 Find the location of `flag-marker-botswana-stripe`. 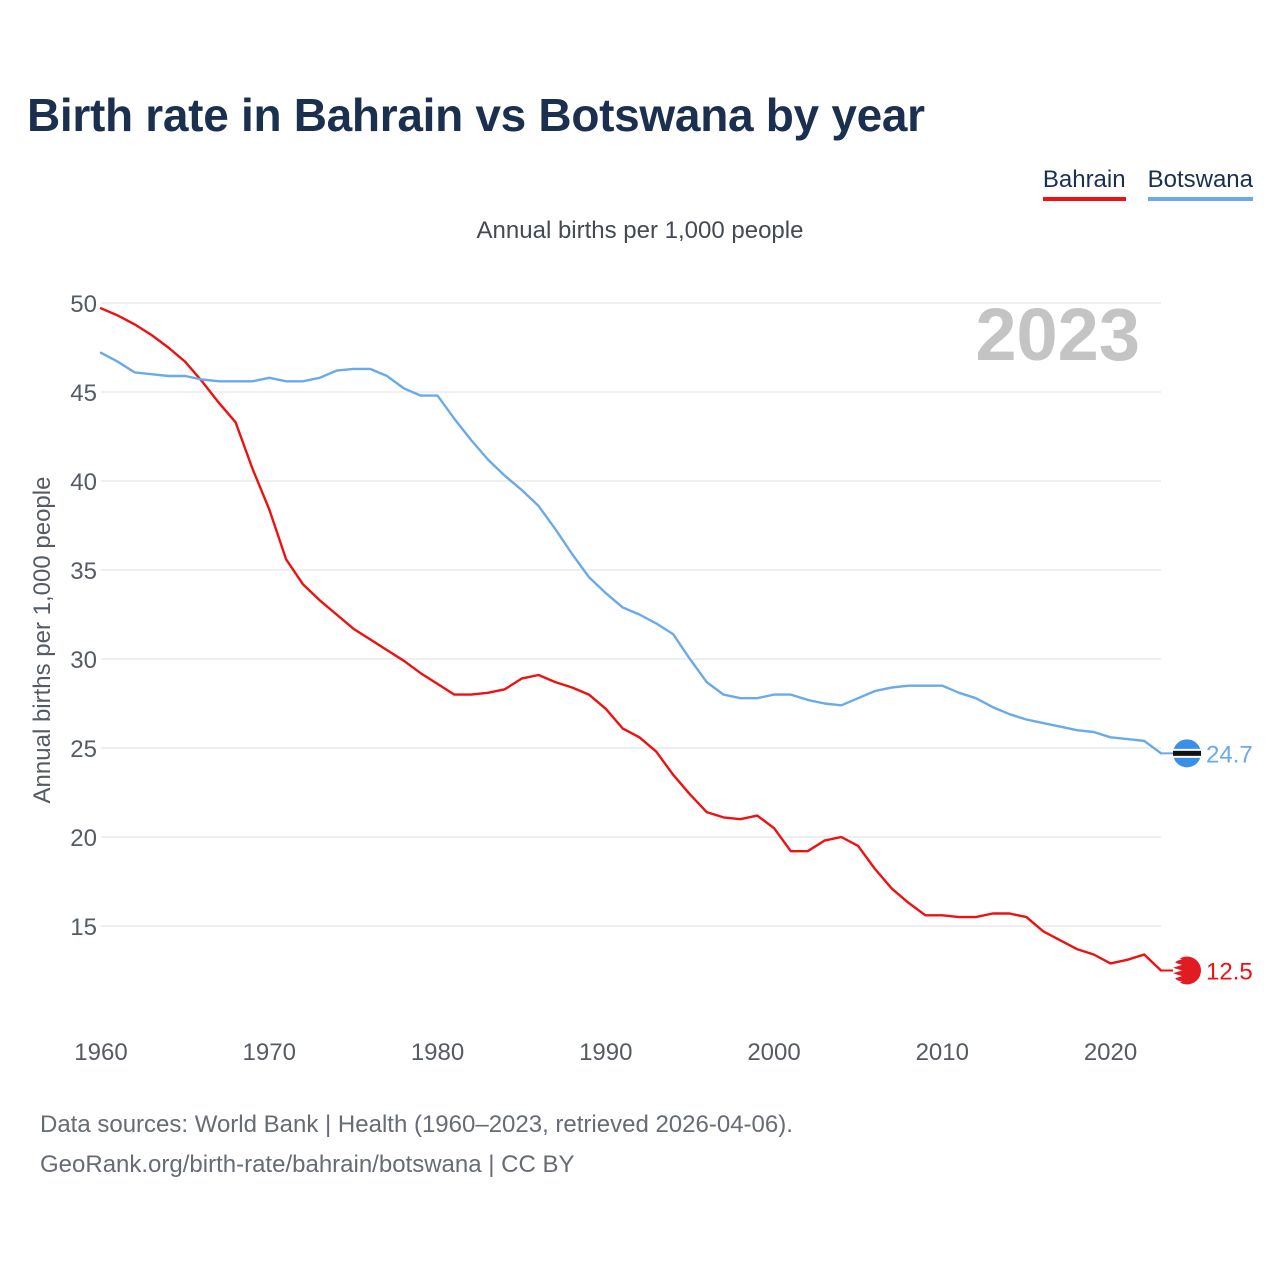

flag-marker-botswana-stripe is located at coordinates (1187, 753).